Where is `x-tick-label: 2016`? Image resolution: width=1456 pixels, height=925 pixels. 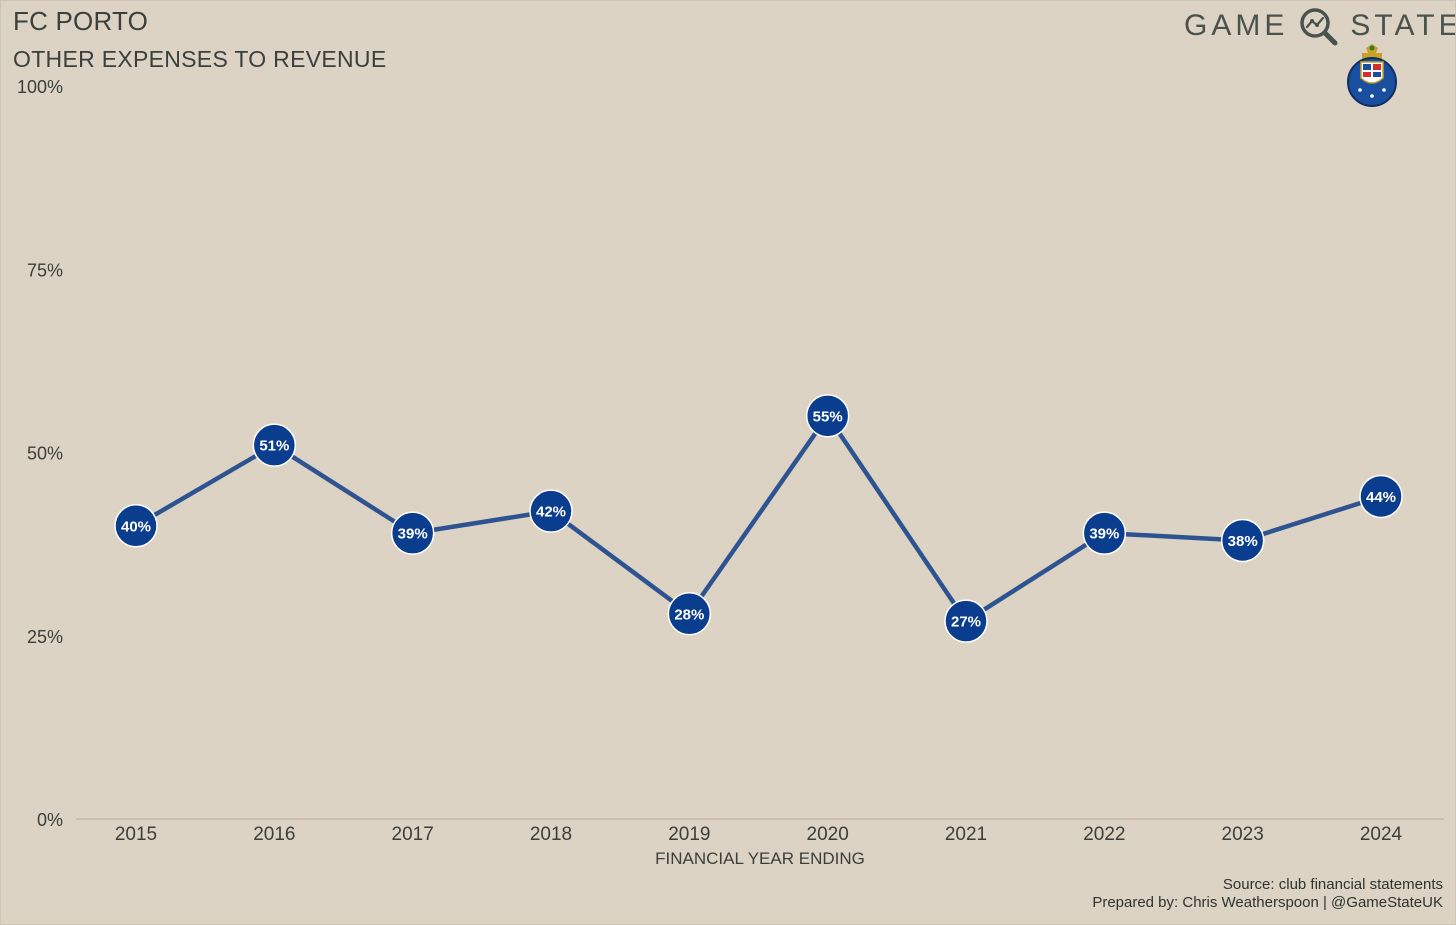
x-tick-label: 2016 is located at coordinates (274, 834).